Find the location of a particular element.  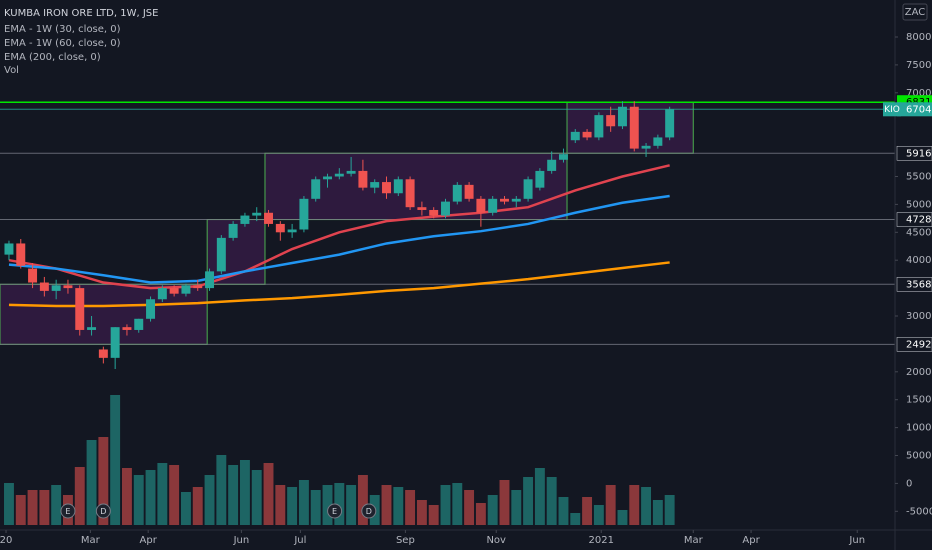

chart-title: KUMBA IRON ORE LTD, 1W, JSE is located at coordinates (81, 13).